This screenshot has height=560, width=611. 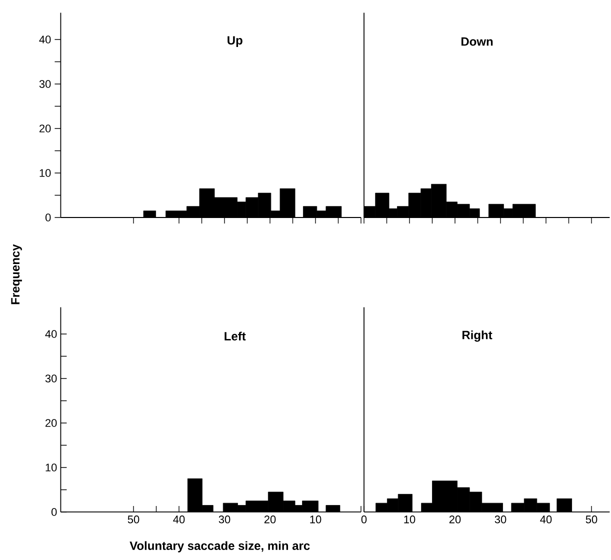 What do you see at coordinates (235, 41) in the screenshot?
I see `text: Up` at bounding box center [235, 41].